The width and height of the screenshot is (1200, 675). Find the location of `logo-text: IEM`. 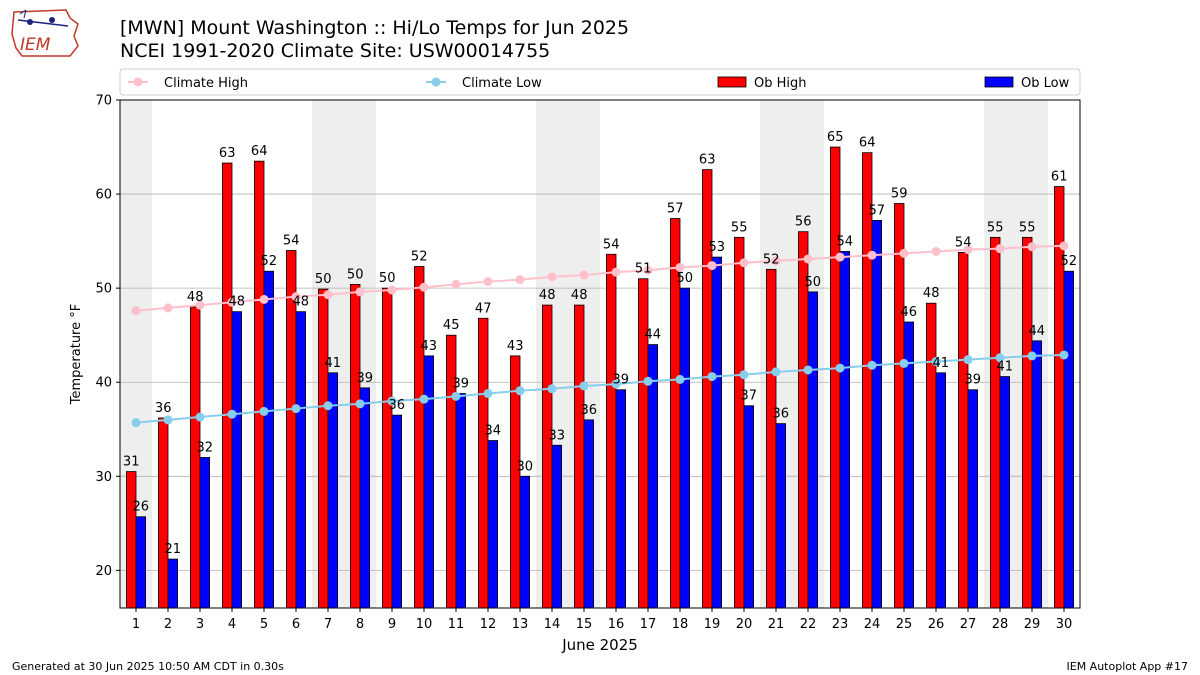

logo-text: IEM is located at coordinates (35, 45).